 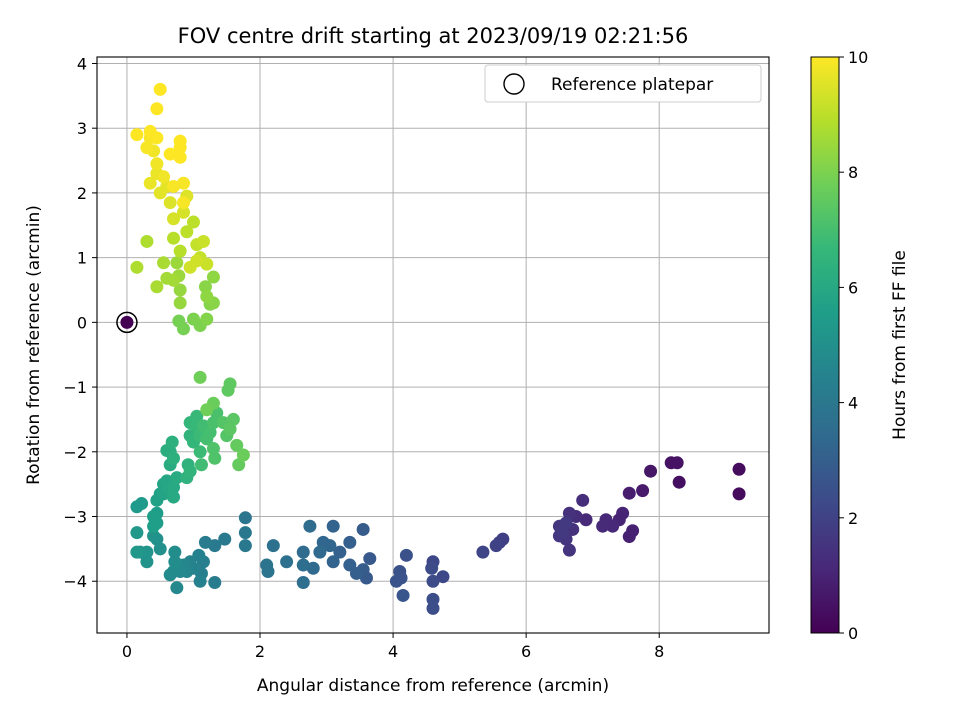 I want to click on colorbar-tick-label: 4, so click(x=853, y=403).